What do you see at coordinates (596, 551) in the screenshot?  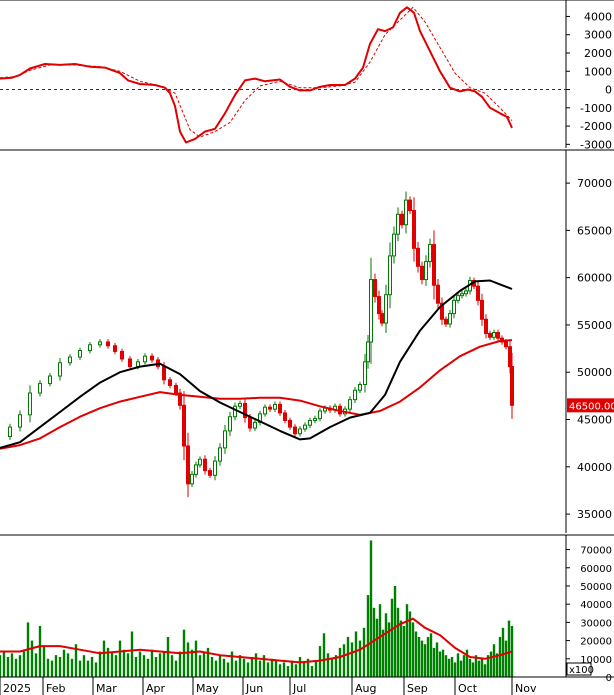 I see `volume-y-tick-label: 70000` at bounding box center [596, 551].